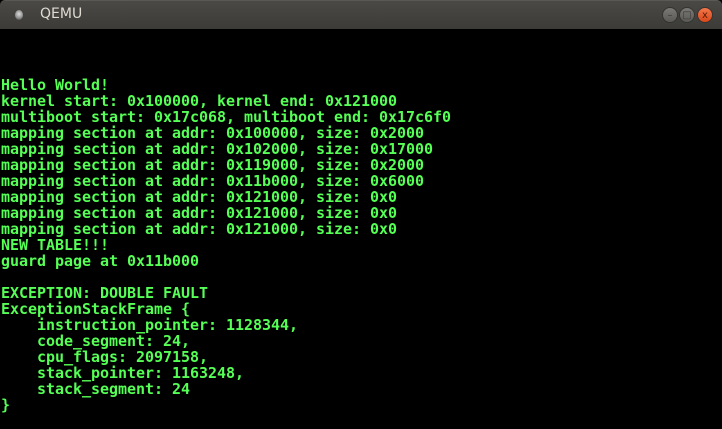 Image resolution: width=722 pixels, height=429 pixels. Describe the element at coordinates (705, 15) in the screenshot. I see `close-button: x` at that location.